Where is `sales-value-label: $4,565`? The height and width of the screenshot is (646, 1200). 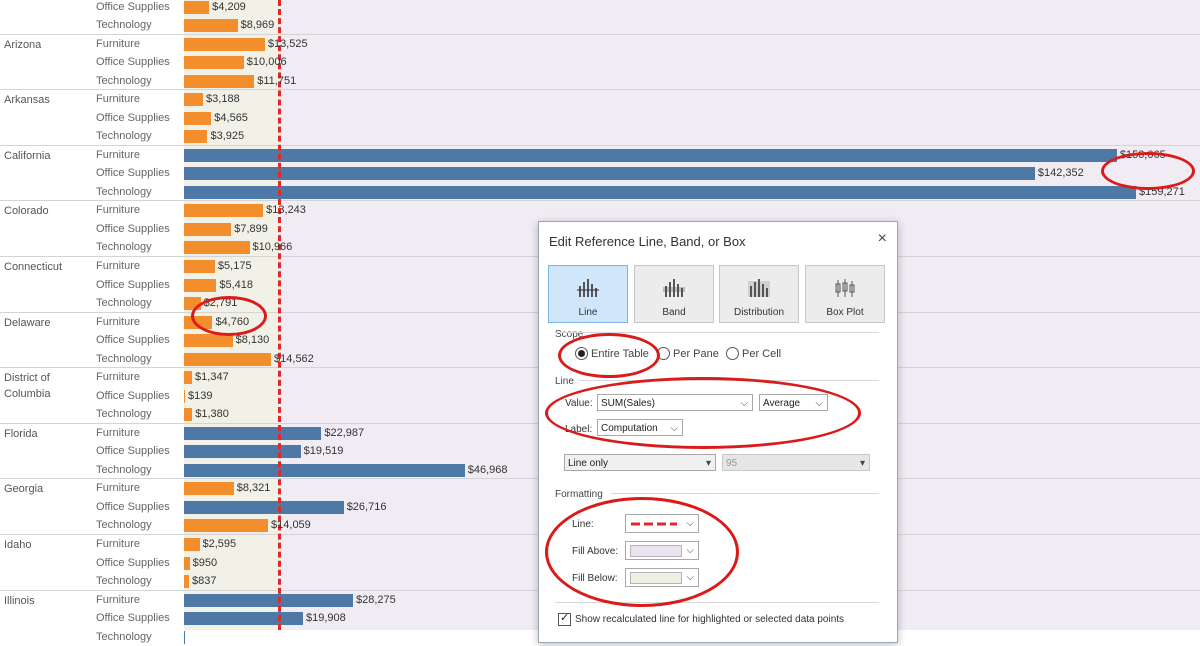
sales-value-label: $4,565 is located at coordinates (231, 117).